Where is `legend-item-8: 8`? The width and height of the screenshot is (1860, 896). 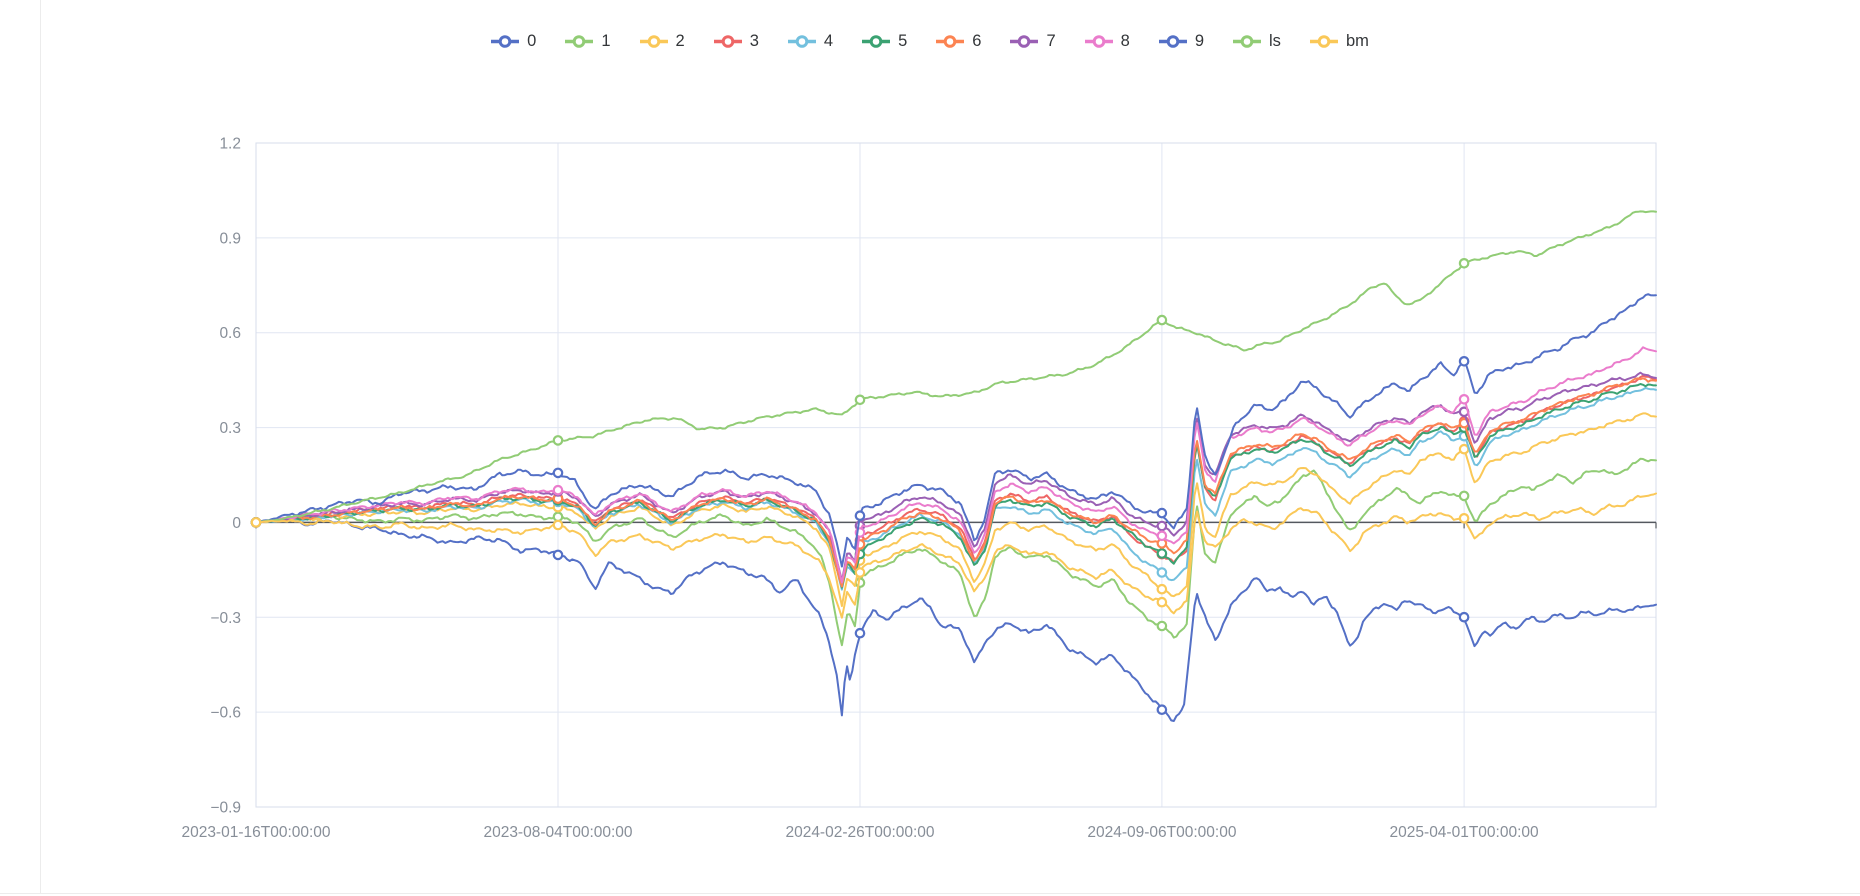
legend-item-8: 8 is located at coordinates (1107, 41).